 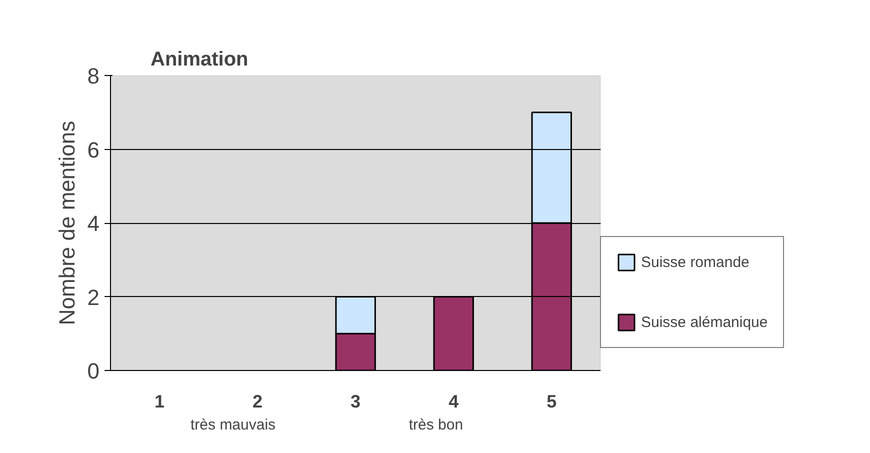 I want to click on x-tick-label: 1, so click(x=159, y=402).